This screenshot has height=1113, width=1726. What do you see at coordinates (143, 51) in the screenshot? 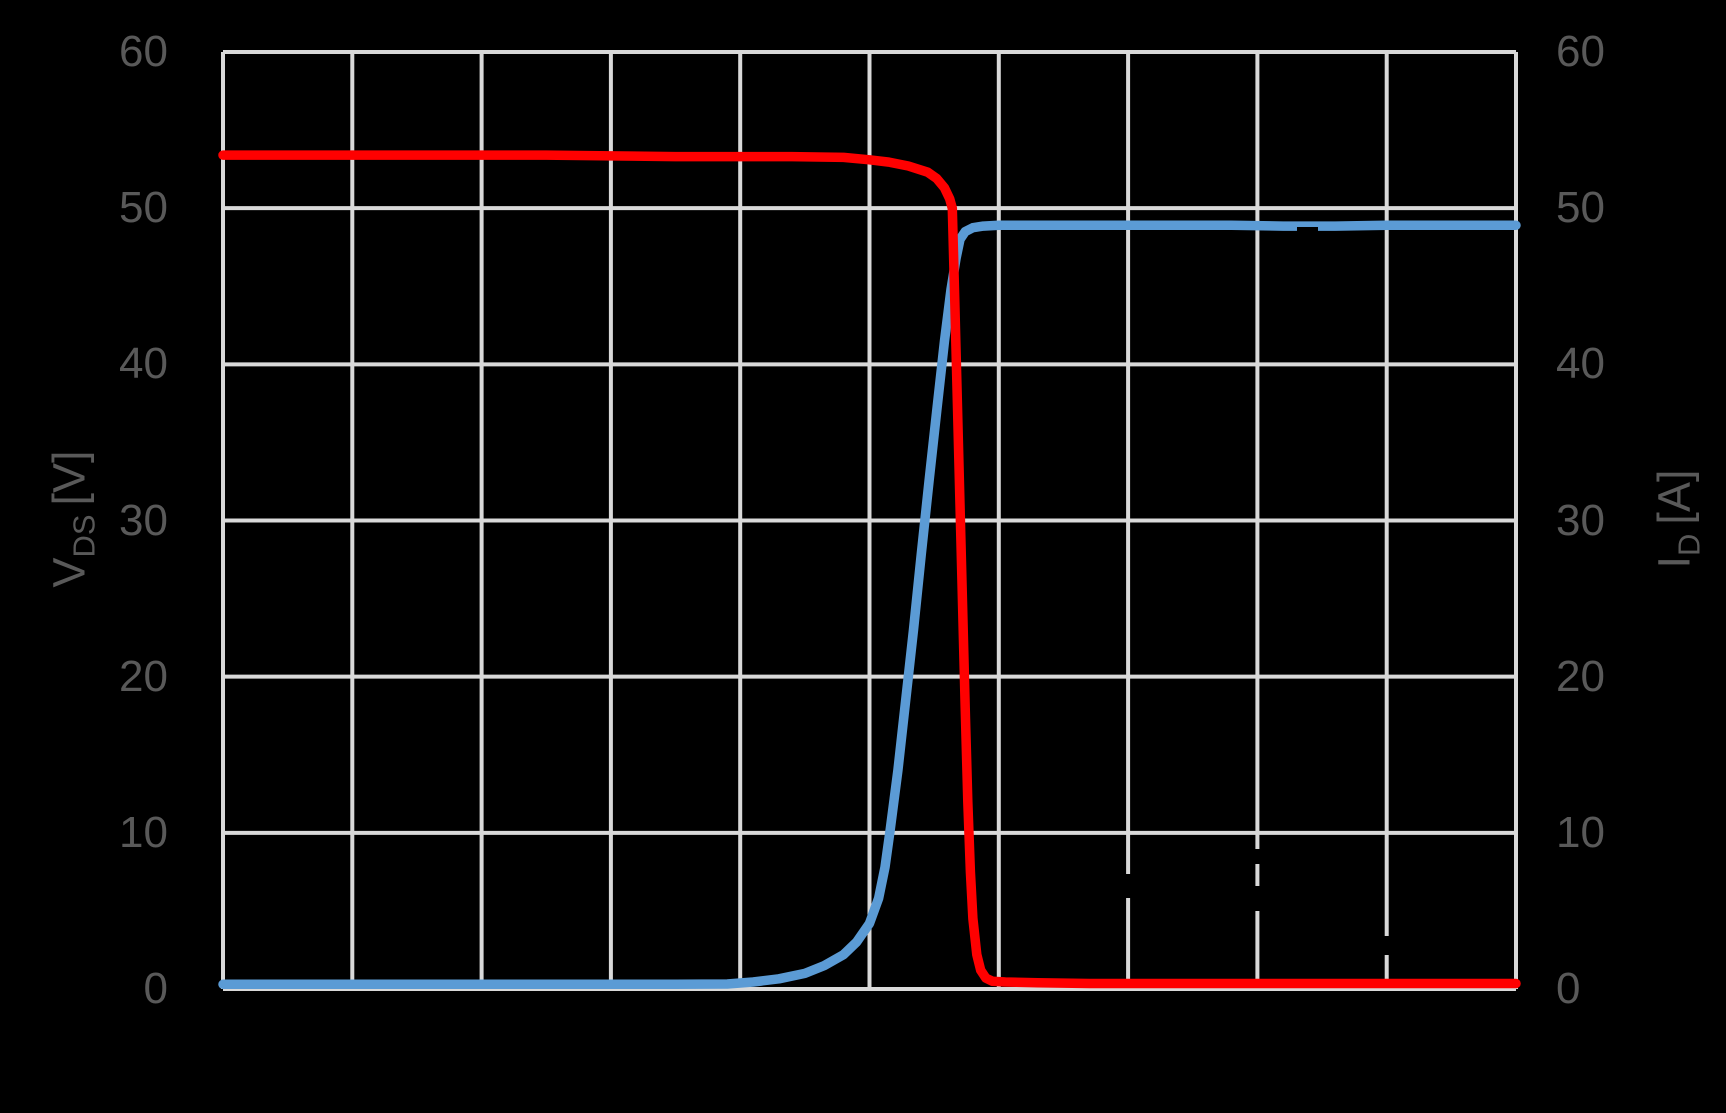
I see `y-tick-label-left: 60` at bounding box center [143, 51].